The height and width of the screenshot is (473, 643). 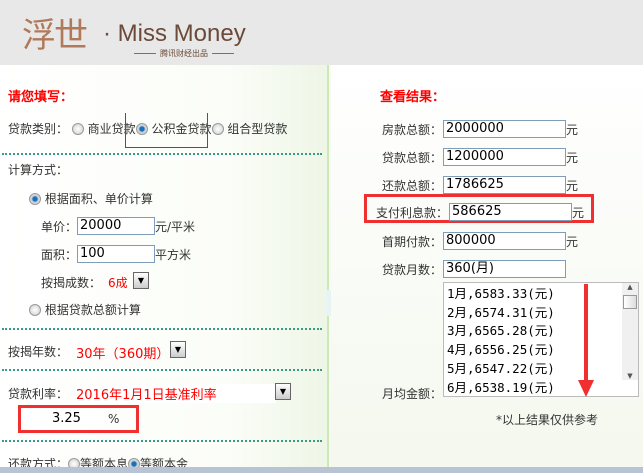 What do you see at coordinates (501, 368) in the screenshot?
I see `list-item: 5月,6547.22(元)` at bounding box center [501, 368].